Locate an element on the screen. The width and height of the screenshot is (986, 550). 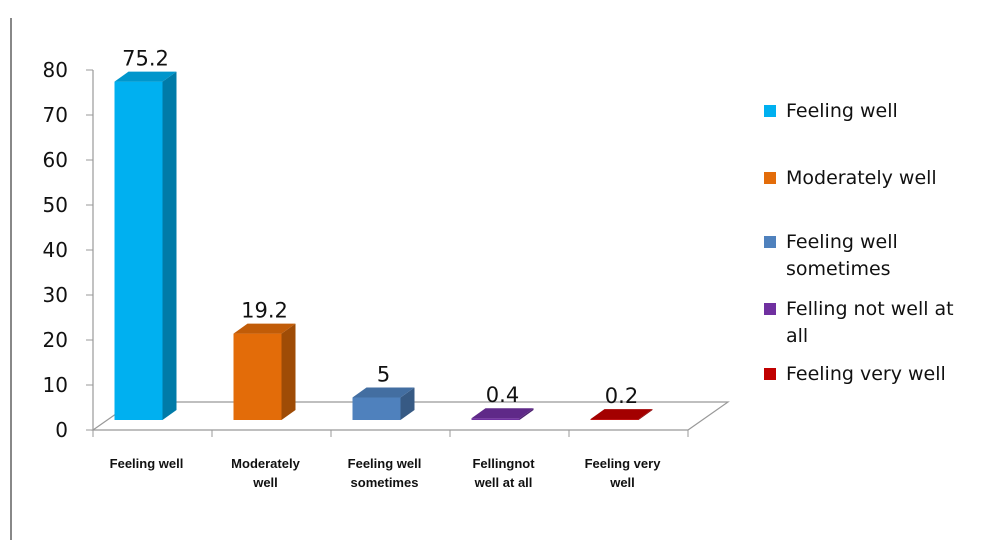
x-category-label: Feeling well sometimes is located at coordinates (385, 473).